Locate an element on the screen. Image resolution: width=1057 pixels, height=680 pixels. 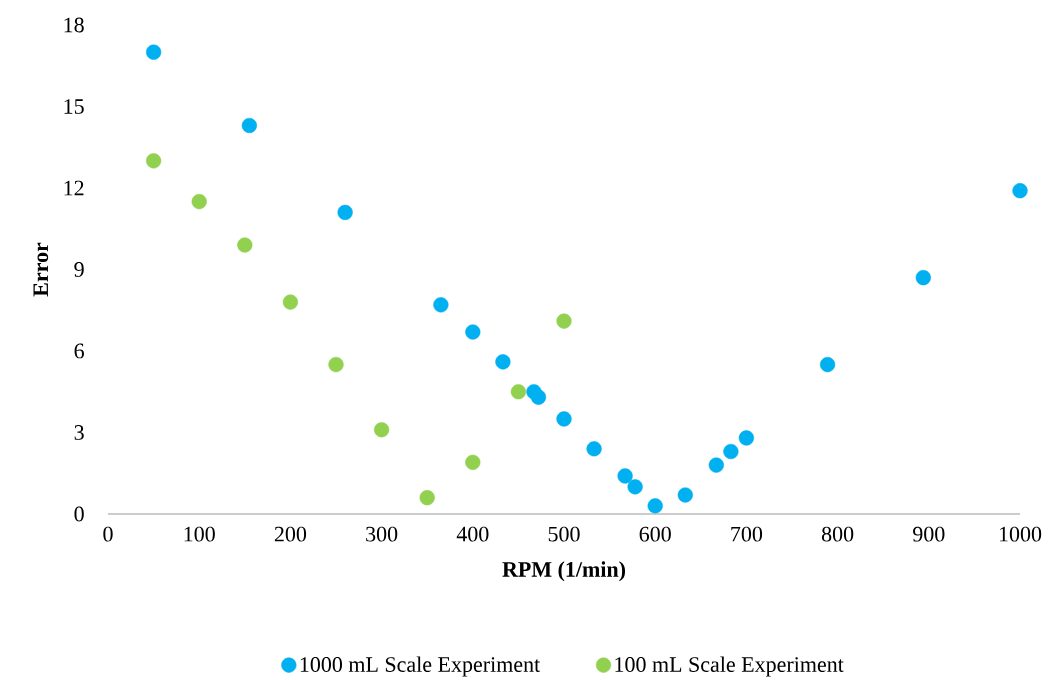
y-tick-label: 9 is located at coordinates (79, 269).